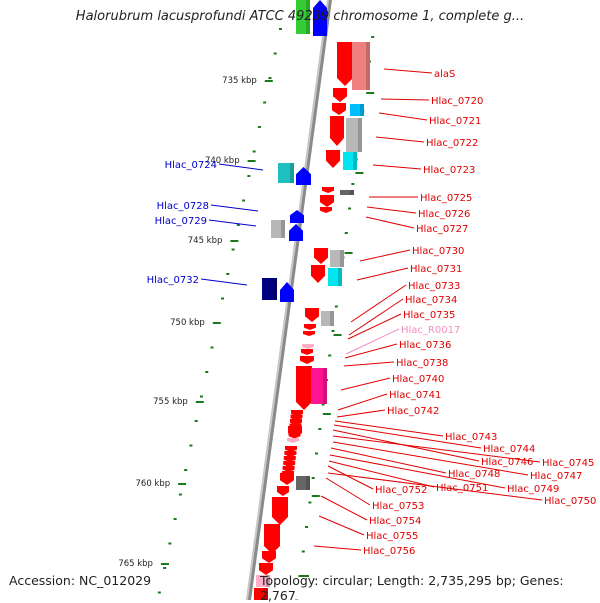 This screenshot has height=603, width=600. Describe the element at coordinates (398, 506) in the screenshot. I see `gene-label: Hlac_0753` at that location.